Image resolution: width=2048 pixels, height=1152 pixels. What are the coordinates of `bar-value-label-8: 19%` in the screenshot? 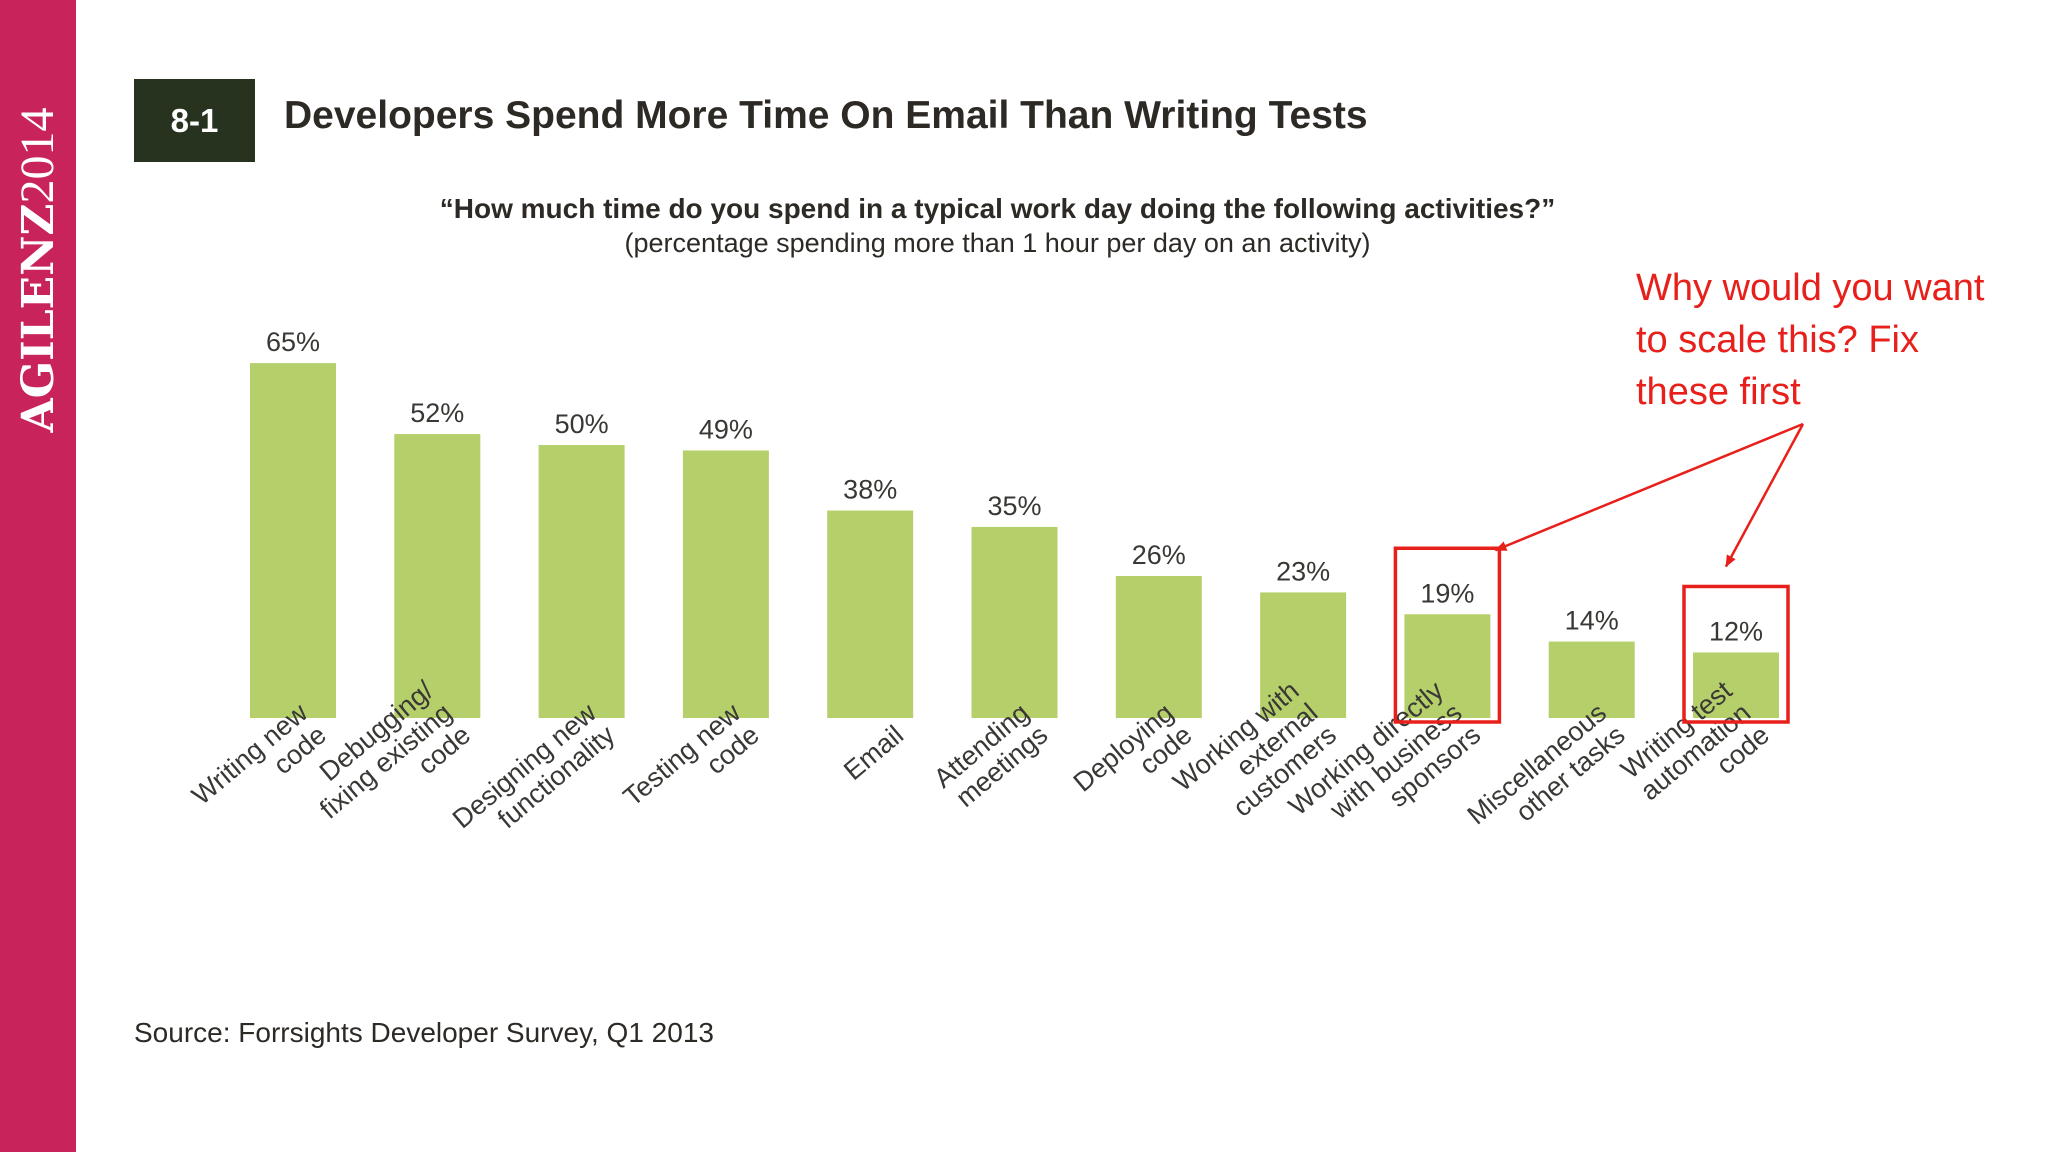 It's located at (1447, 593).